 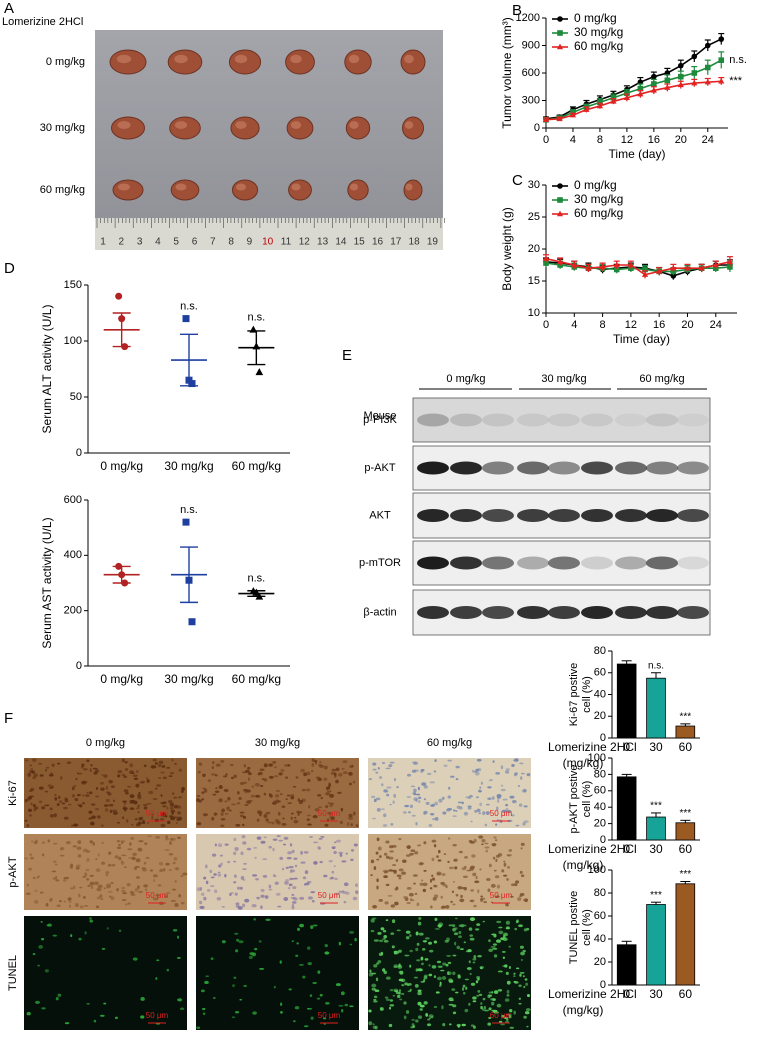 What do you see at coordinates (656, 708) in the screenshot?
I see `bar` at bounding box center [656, 708].